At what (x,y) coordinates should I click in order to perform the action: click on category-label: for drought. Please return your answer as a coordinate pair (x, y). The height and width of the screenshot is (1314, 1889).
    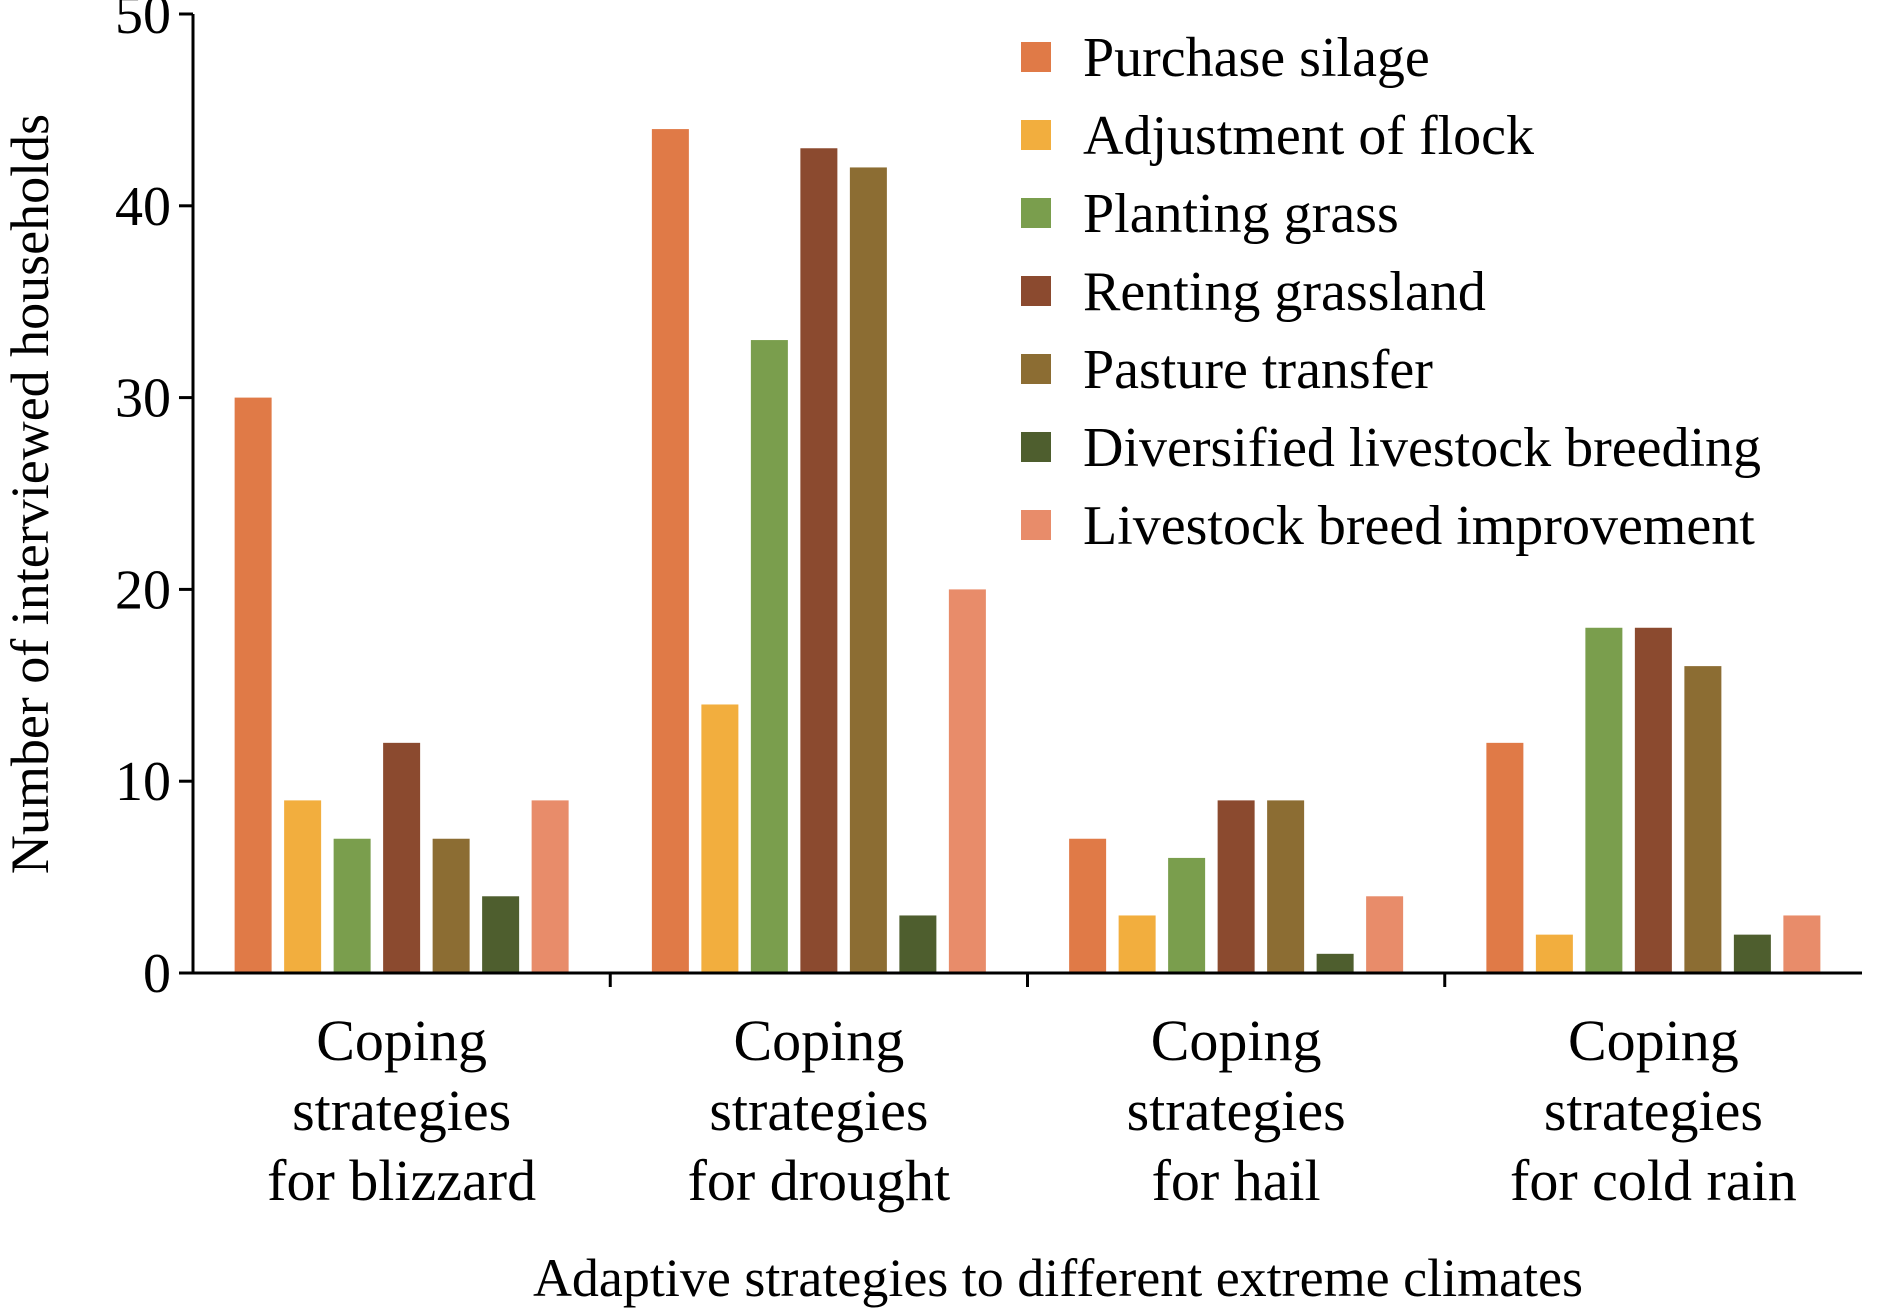
    Looking at the image, I should click on (819, 1180).